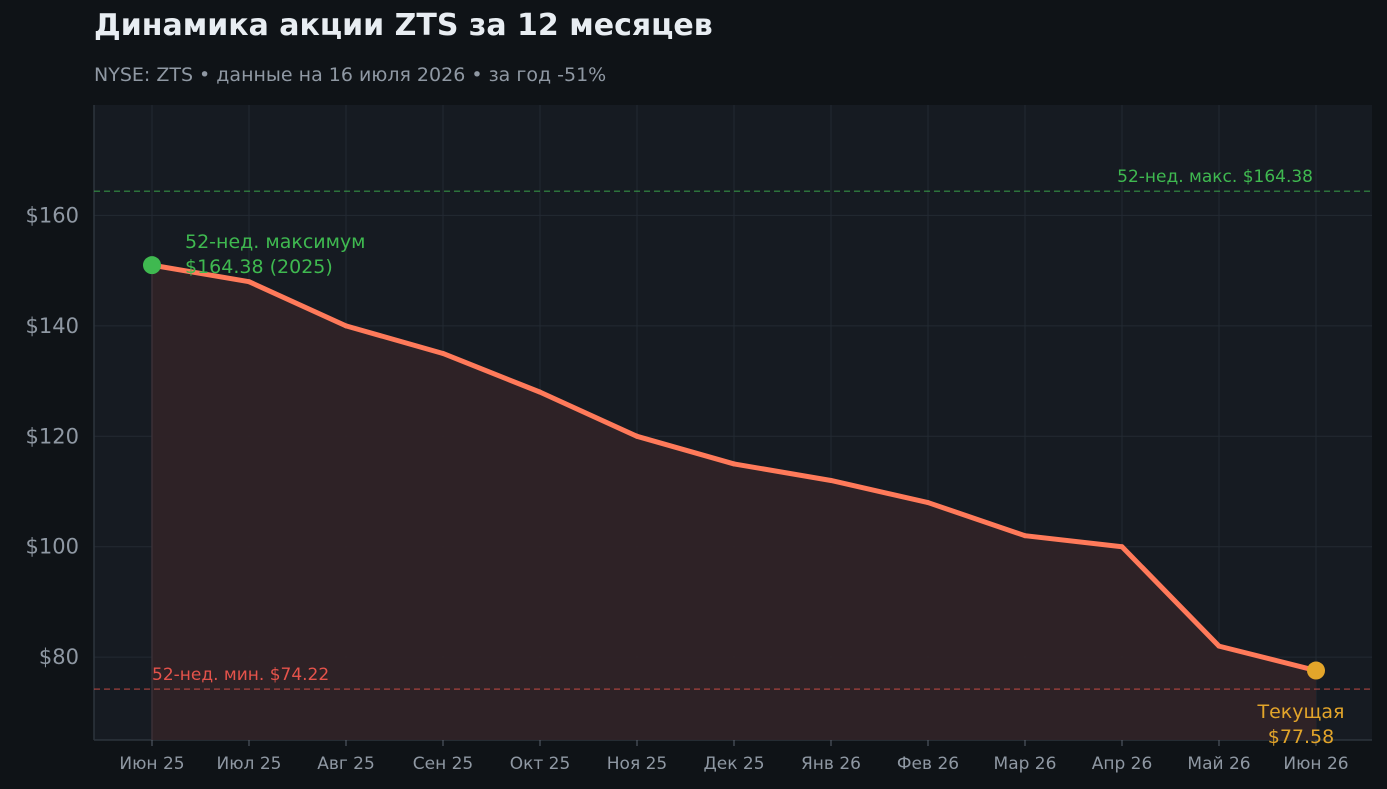  I want to click on current-annotation-line1: Текущая, so click(1301, 712).